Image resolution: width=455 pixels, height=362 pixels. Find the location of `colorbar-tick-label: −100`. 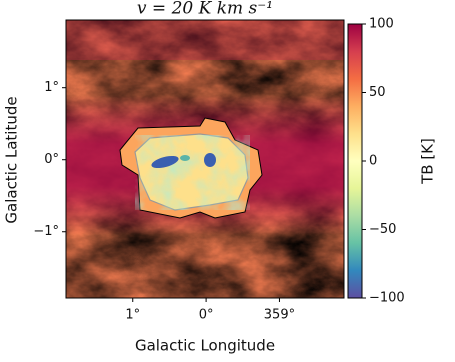

colorbar-tick-label: −100 is located at coordinates (387, 298).